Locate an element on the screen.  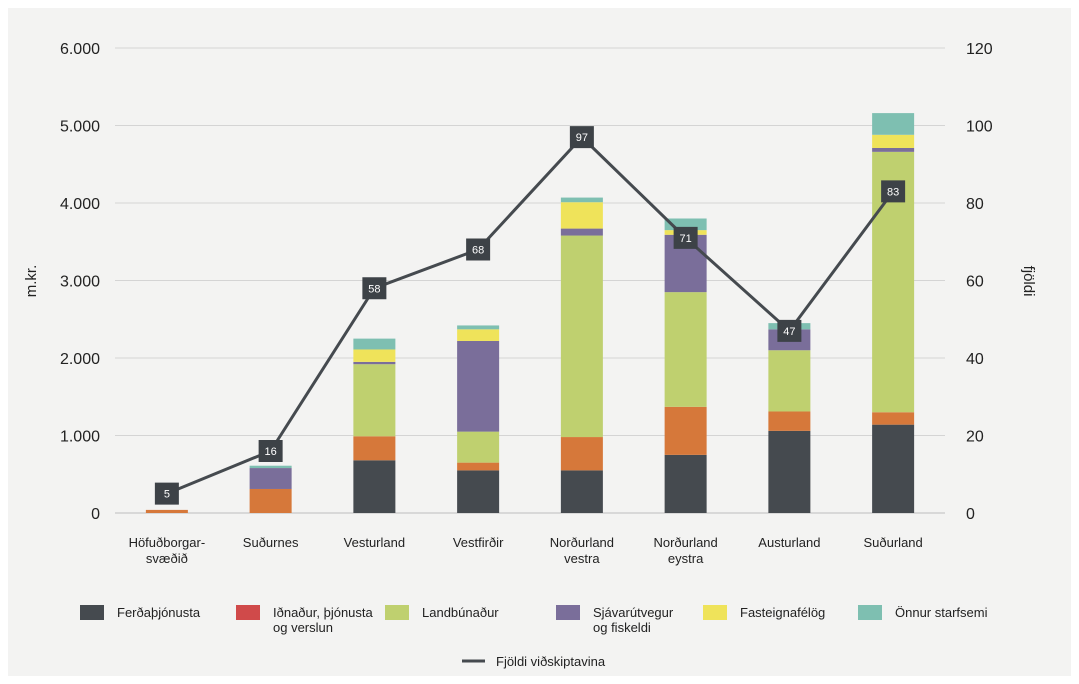
line-point-label: 58 is located at coordinates (374, 289).